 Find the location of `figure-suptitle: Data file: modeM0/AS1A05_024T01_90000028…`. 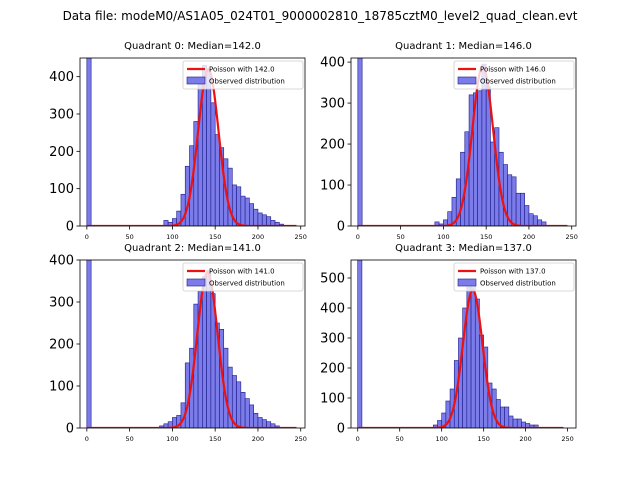

figure-suptitle: Data file: modeM0/AS1A05_024T01_90000028… is located at coordinates (320, 16).